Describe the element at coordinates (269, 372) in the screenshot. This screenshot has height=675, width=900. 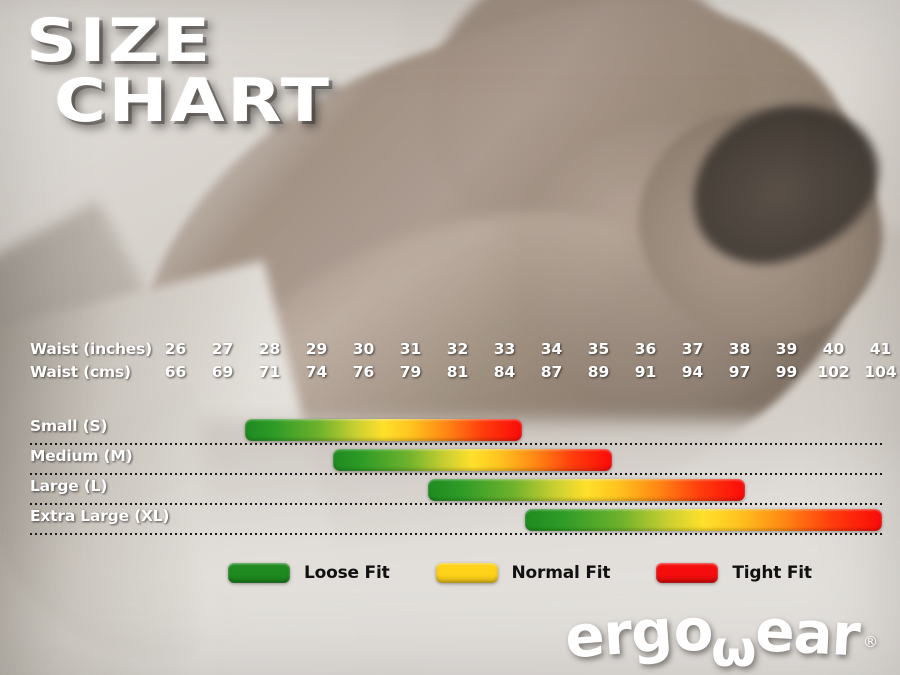
I see `measurement-cell: 71` at that location.